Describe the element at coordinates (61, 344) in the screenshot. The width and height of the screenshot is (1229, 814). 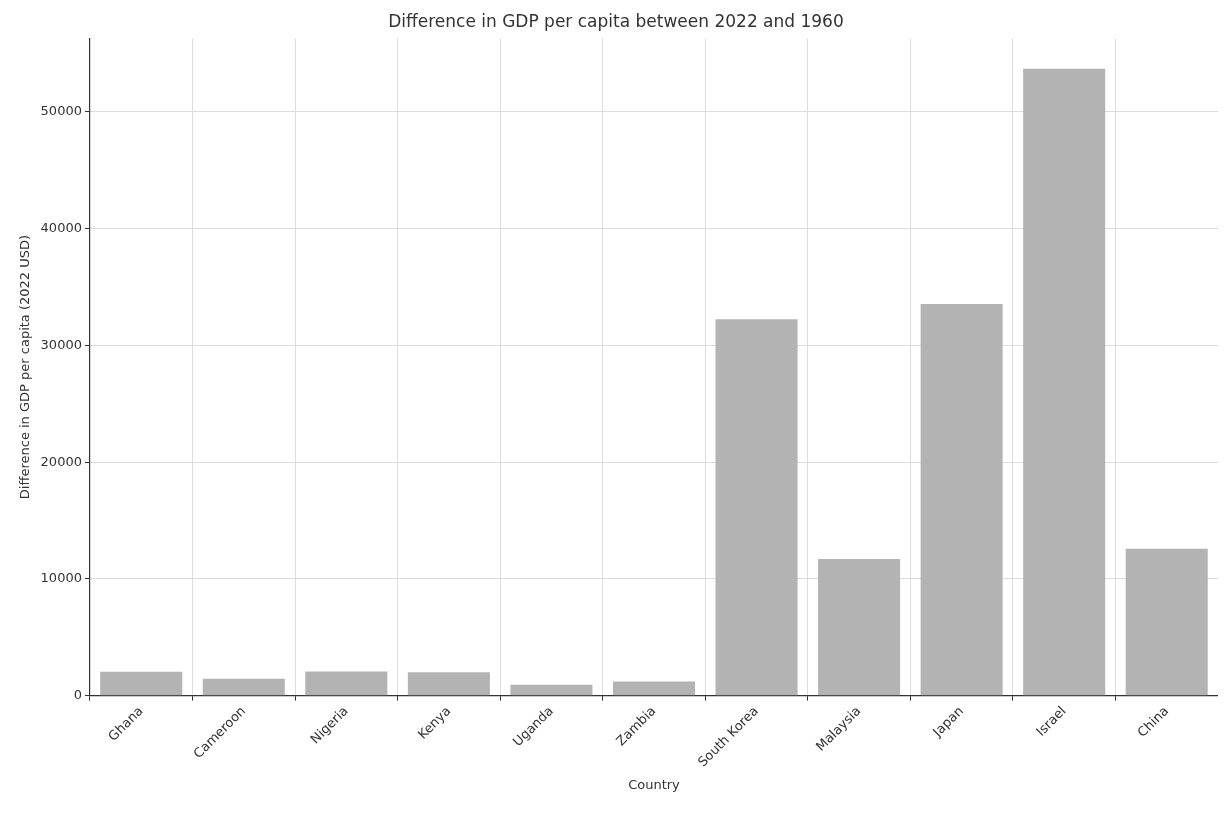
I see `y-tick-label: 30000` at that location.